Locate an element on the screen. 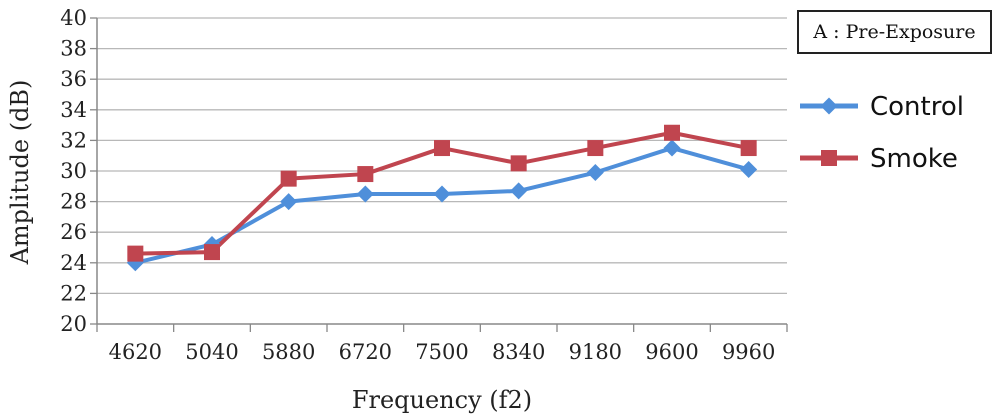  y-tick-label: 26 is located at coordinates (73, 232).